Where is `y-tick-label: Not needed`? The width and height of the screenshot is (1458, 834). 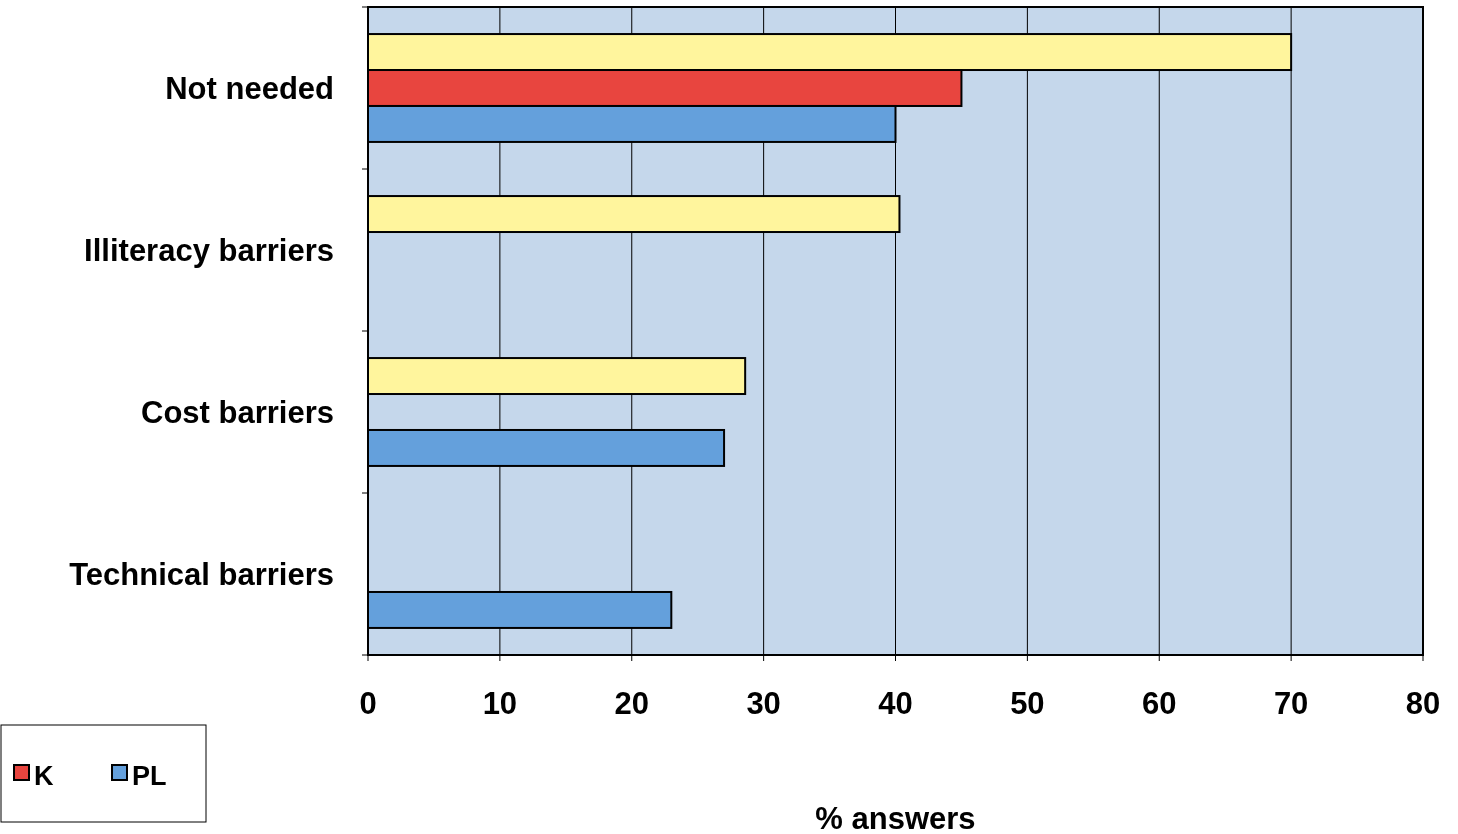
y-tick-label: Not needed is located at coordinates (249, 88).